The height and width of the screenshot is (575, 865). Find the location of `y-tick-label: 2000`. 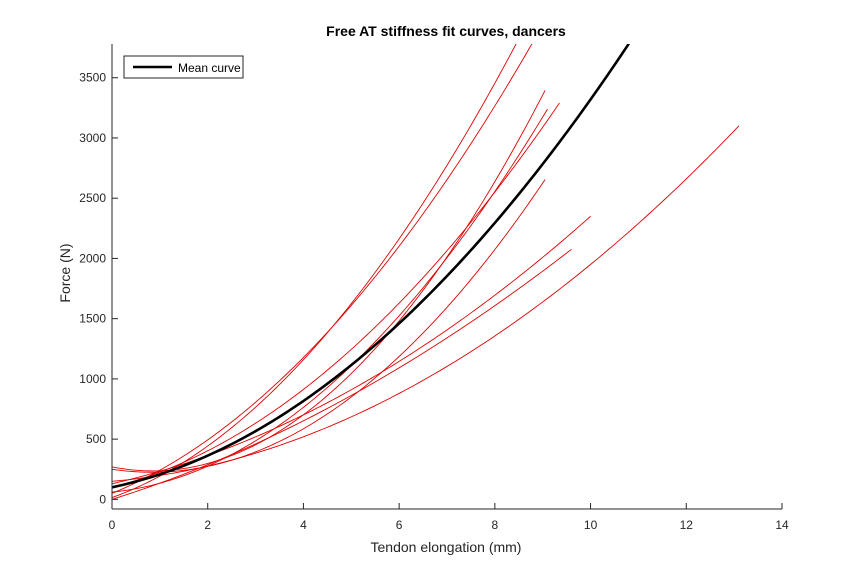

y-tick-label: 2000 is located at coordinates (92, 258).